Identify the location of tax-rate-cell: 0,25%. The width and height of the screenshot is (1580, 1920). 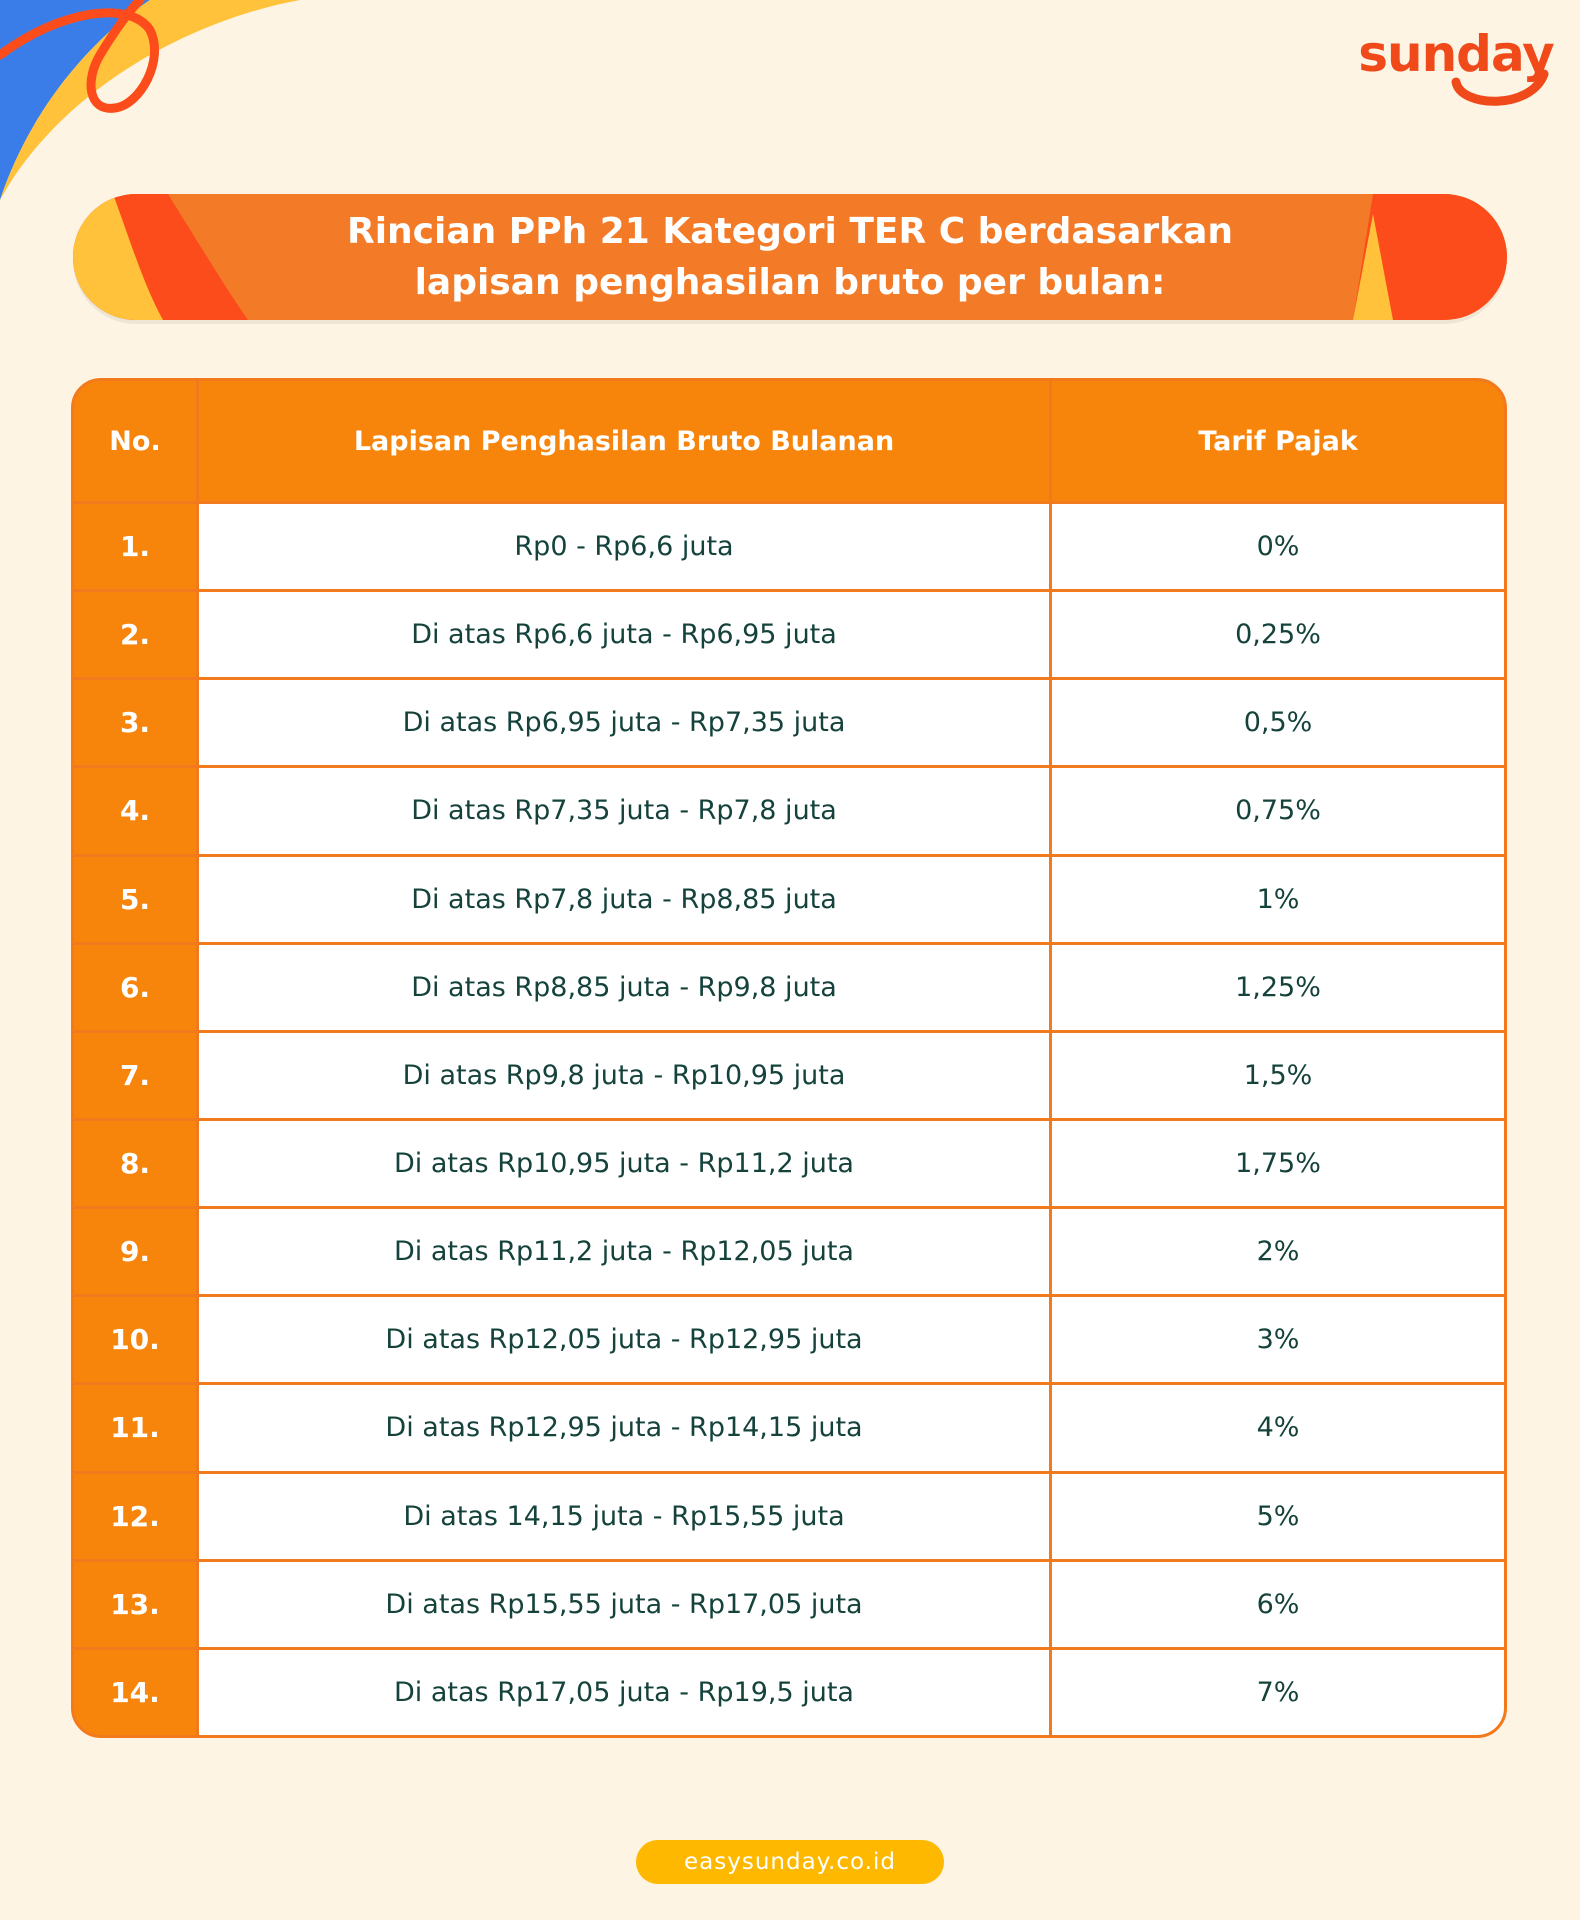
(1278, 635).